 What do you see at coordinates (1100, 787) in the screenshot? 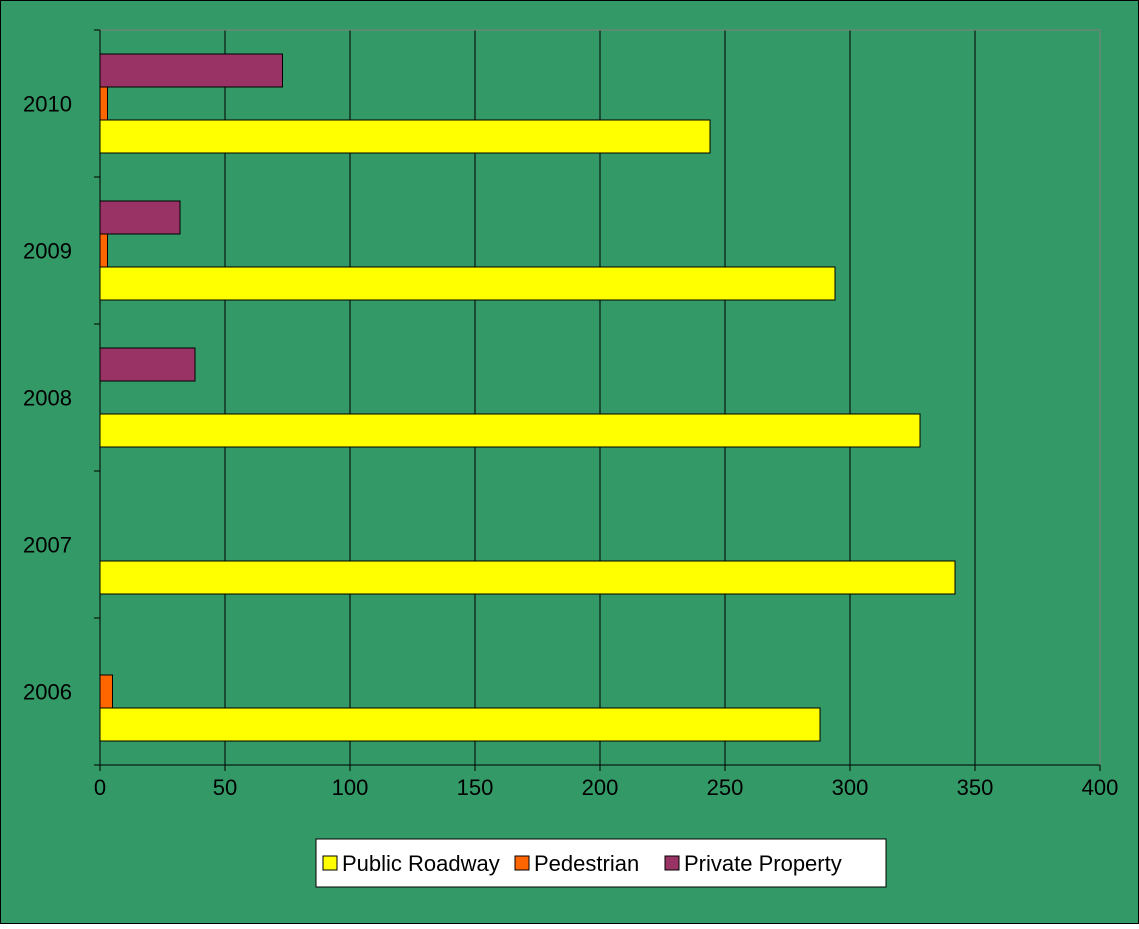
I see `x-tick-label-400: 400` at bounding box center [1100, 787].